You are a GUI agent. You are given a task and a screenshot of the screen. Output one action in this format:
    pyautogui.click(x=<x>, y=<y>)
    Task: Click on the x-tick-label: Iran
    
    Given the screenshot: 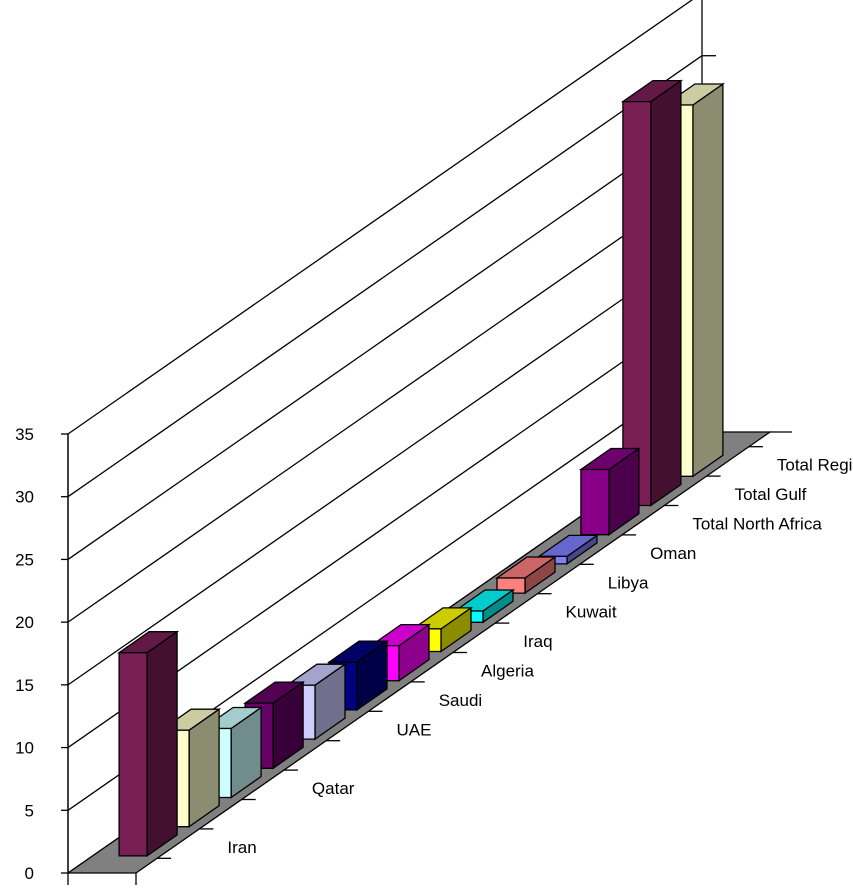 What is the action you would take?
    pyautogui.click(x=241, y=847)
    